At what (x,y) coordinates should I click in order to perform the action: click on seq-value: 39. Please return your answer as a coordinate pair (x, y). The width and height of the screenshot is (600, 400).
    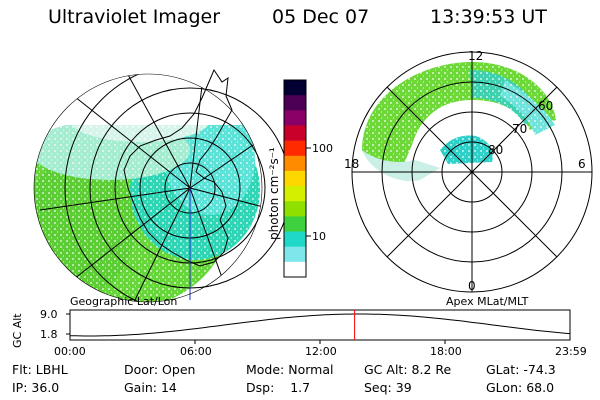
    Looking at the image, I should click on (403, 387).